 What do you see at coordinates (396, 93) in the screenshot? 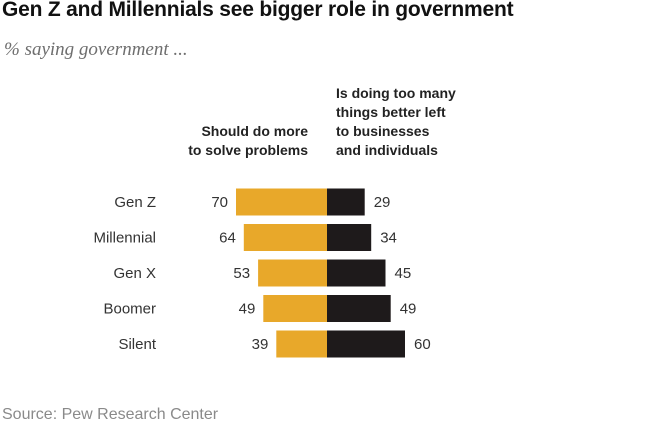
I see `legend-line: Is doing too many` at bounding box center [396, 93].